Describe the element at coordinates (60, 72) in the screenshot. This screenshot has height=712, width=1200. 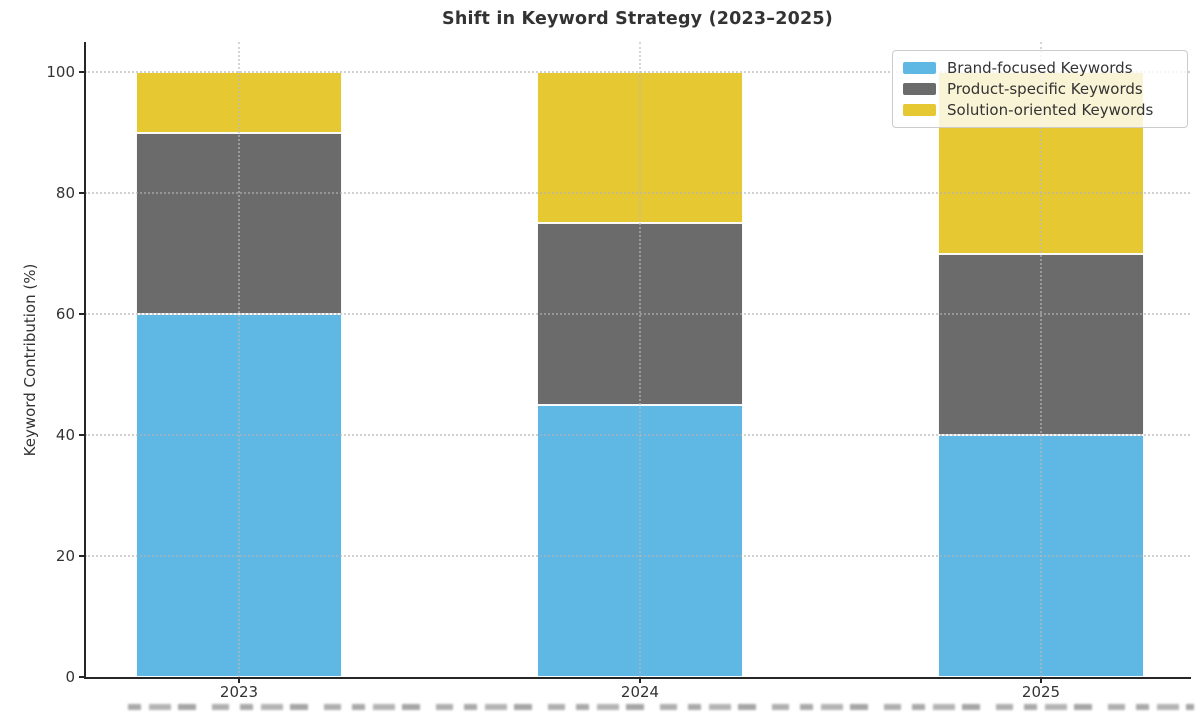
I see `y-tick-label: 100` at that location.